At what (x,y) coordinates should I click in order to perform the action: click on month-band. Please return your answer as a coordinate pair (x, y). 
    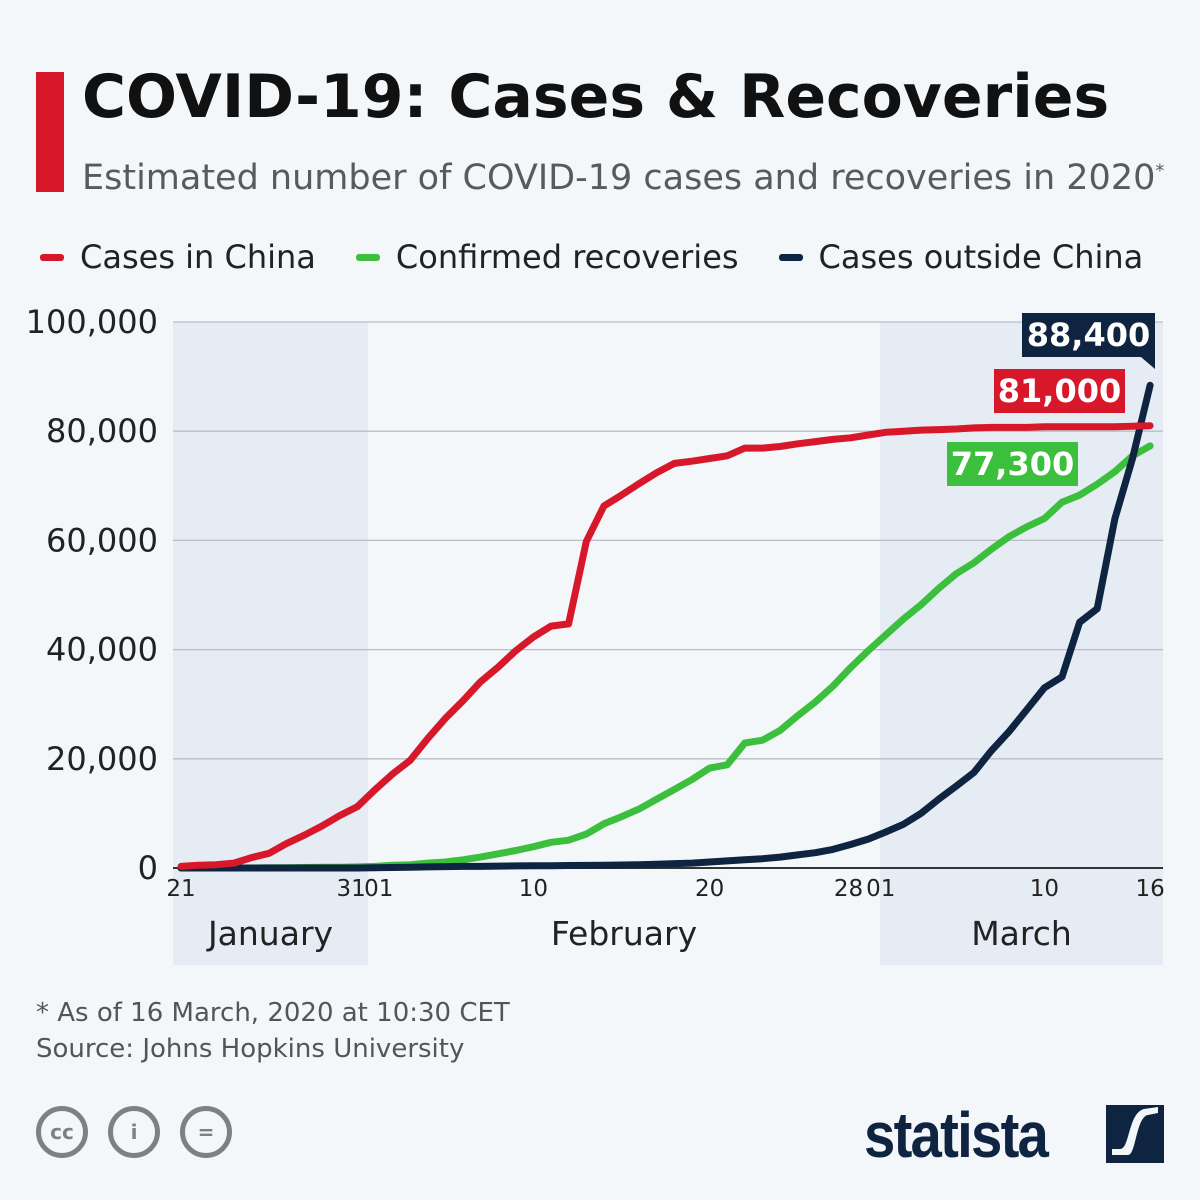
    Looking at the image, I should click on (270, 643).